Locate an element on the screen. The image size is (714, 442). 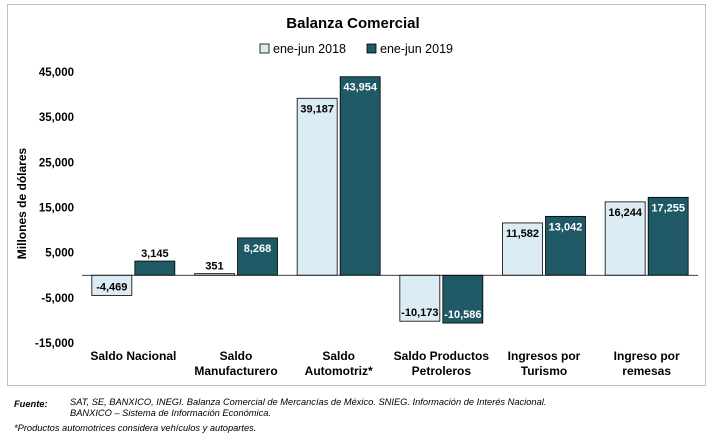
data-label-2019: 13,042 is located at coordinates (566, 227).